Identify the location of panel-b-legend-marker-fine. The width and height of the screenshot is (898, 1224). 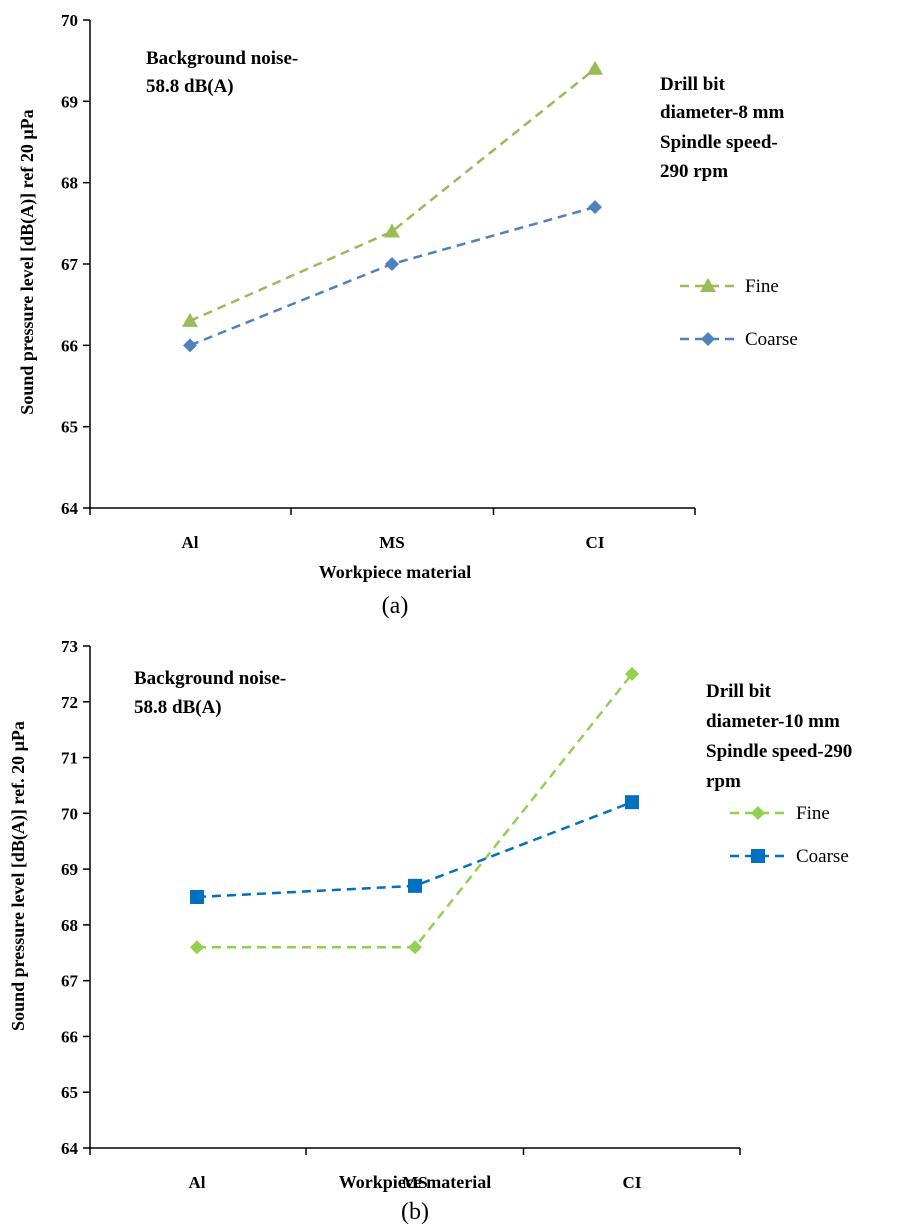
(758, 813).